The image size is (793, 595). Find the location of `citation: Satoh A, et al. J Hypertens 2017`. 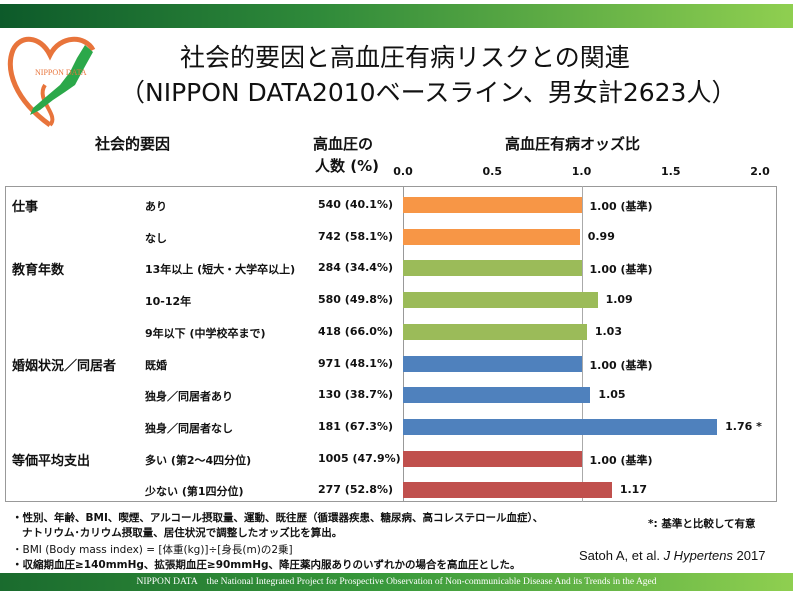

citation: Satoh A, et al. J Hypertens 2017 is located at coordinates (672, 555).